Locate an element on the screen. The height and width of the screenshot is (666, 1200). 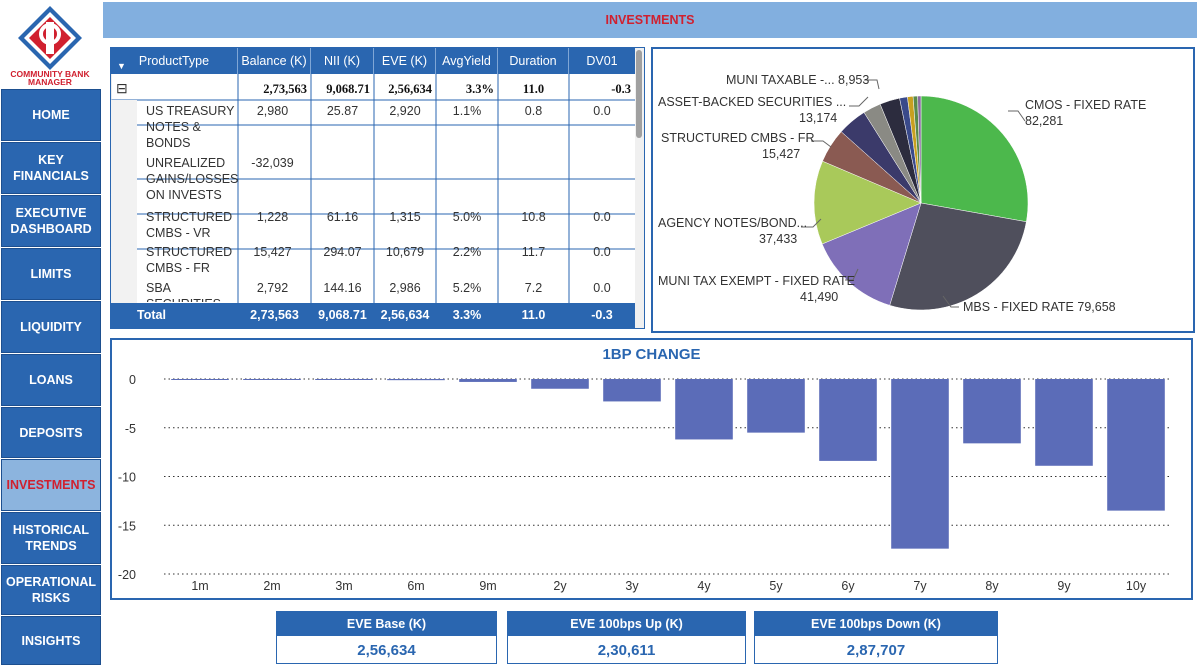
row-name: SBA SECURITIES is located at coordinates (183, 291).